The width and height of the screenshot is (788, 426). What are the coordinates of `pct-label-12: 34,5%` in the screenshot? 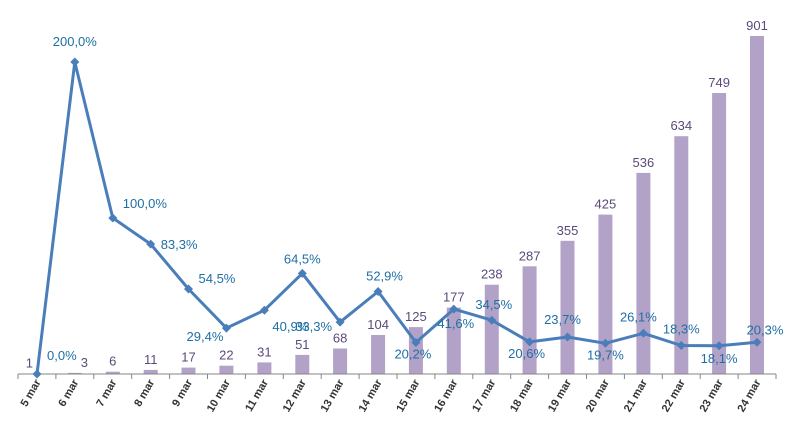 It's located at (493, 304).